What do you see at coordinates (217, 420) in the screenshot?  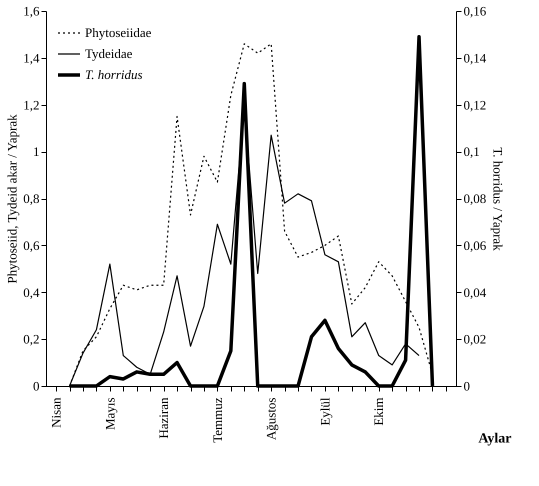 I see `x-tick-label: Temmuz` at bounding box center [217, 420].